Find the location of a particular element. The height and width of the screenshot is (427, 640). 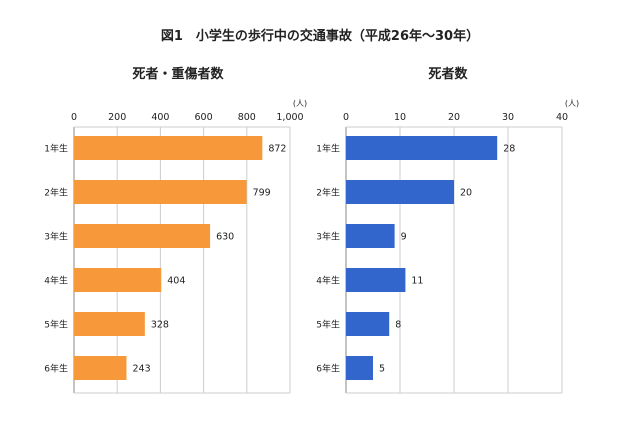

data-label: 8 is located at coordinates (398, 325).